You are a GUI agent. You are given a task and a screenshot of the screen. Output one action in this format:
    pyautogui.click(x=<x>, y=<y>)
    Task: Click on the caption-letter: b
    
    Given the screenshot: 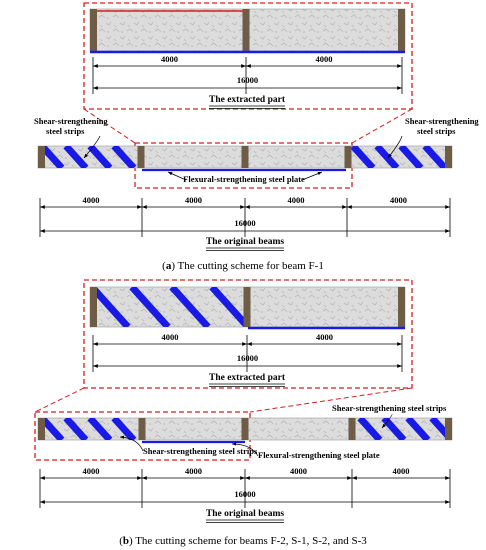 What is the action you would take?
    pyautogui.click(x=126, y=541)
    